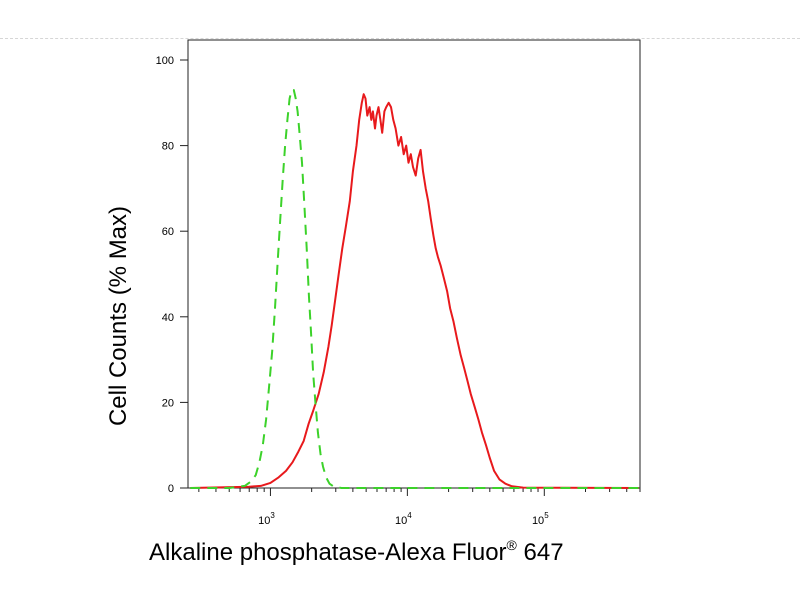 This screenshot has height=600, width=800. I want to click on x-axis-label-suffix: 647, so click(540, 552).